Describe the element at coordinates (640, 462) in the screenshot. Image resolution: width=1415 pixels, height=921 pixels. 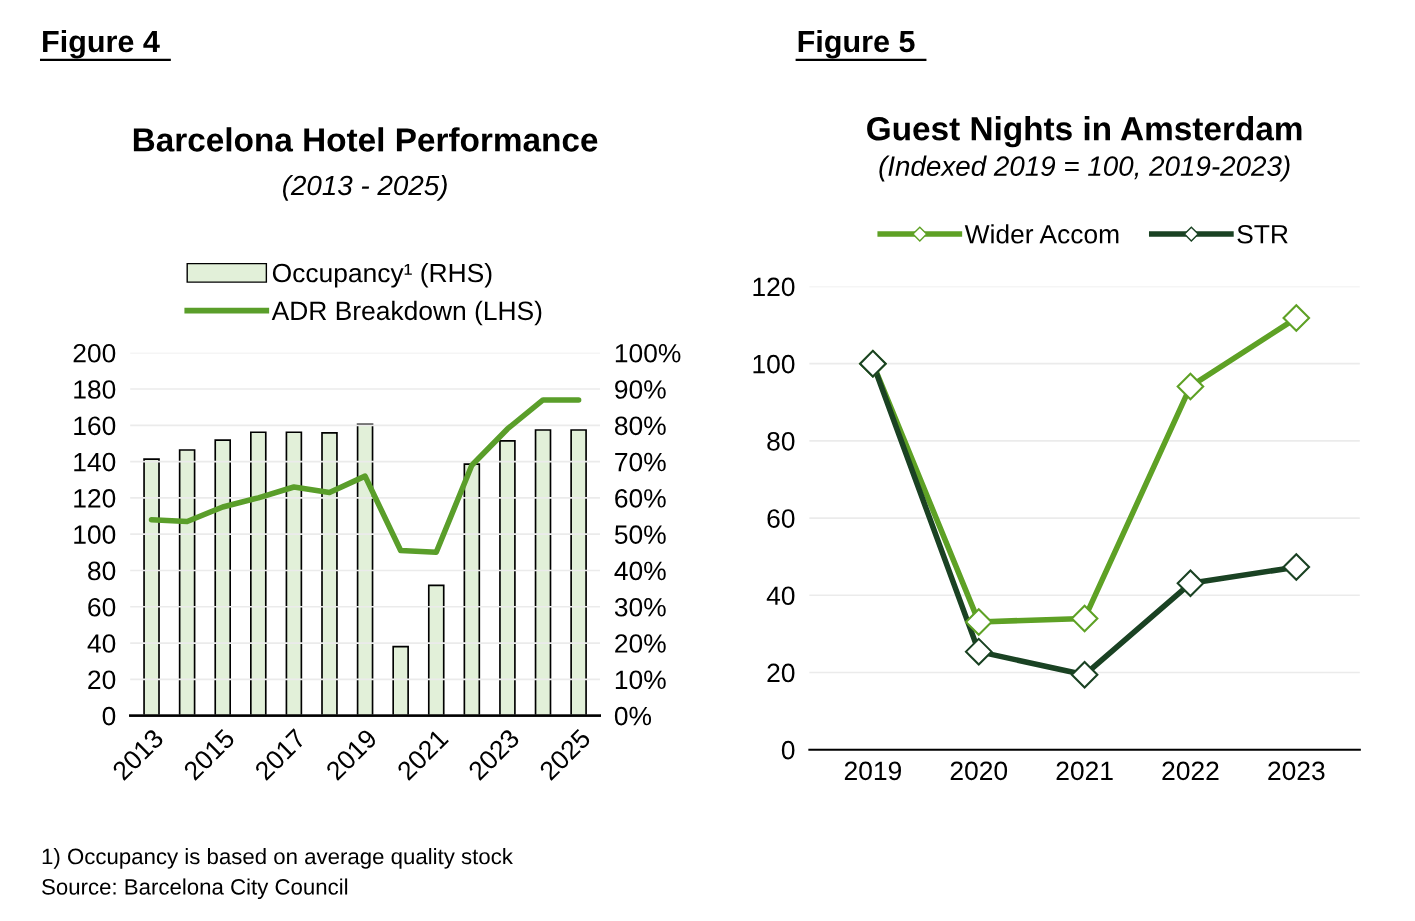
I see `y2-tick-label: 70%` at that location.